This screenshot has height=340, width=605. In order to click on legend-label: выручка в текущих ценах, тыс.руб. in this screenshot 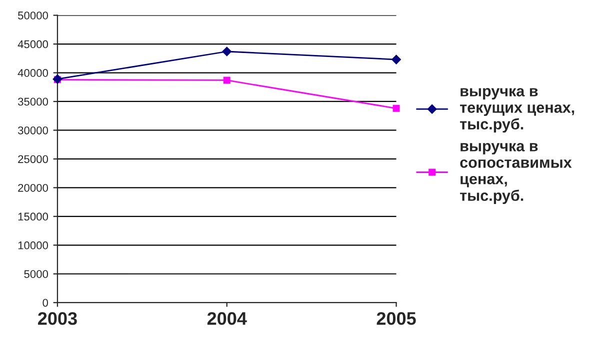, I will do `click(517, 110)`.